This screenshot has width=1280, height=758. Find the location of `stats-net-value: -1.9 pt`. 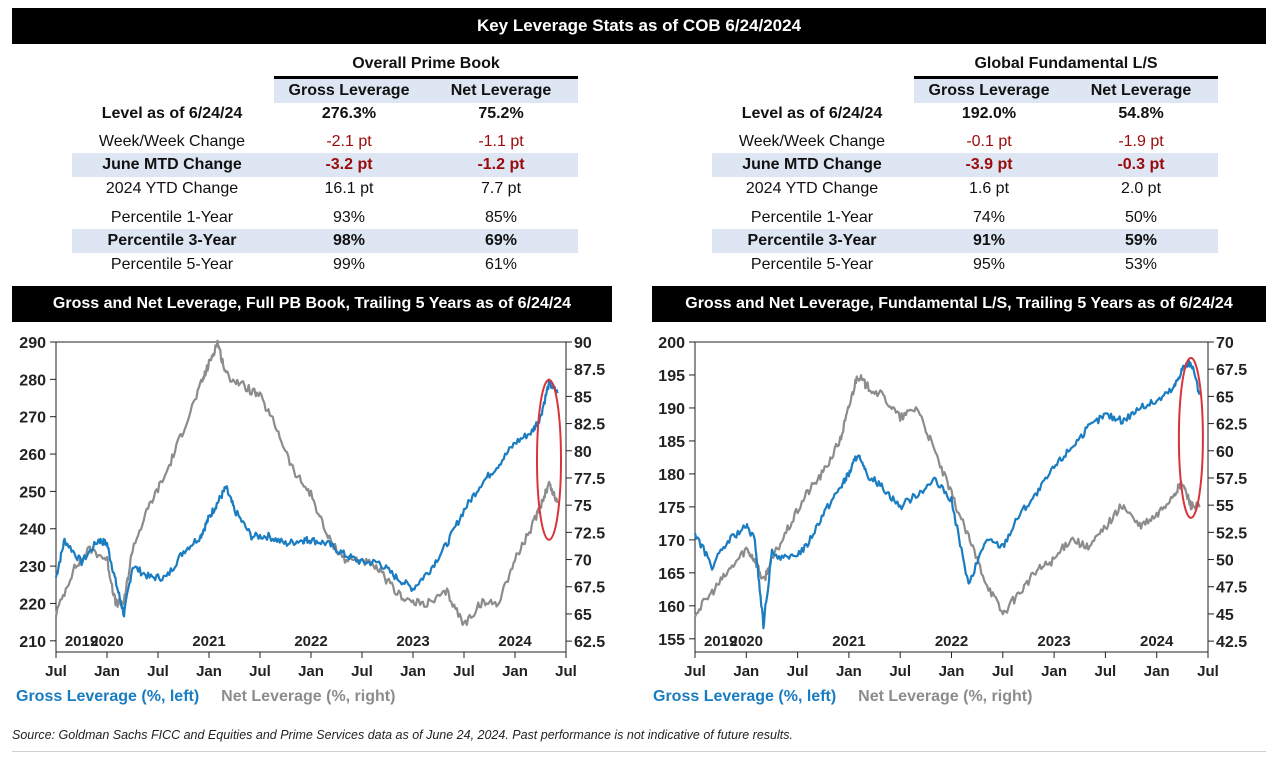

stats-net-value: -1.9 pt is located at coordinates (1141, 141).